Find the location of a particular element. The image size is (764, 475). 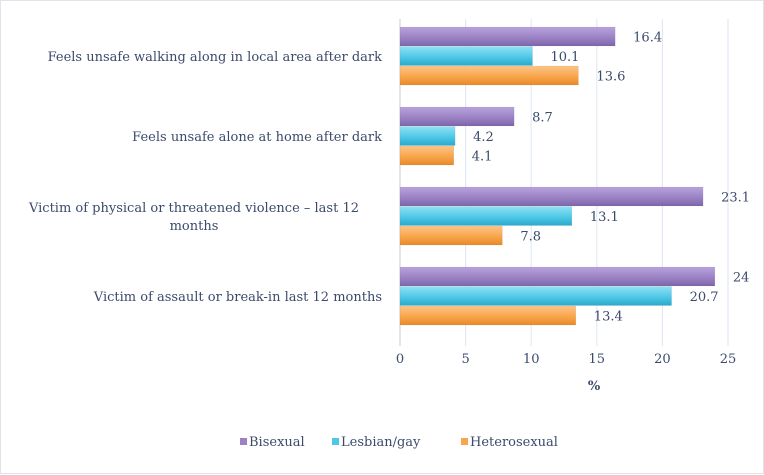

data-label: 13.6 is located at coordinates (610, 77).